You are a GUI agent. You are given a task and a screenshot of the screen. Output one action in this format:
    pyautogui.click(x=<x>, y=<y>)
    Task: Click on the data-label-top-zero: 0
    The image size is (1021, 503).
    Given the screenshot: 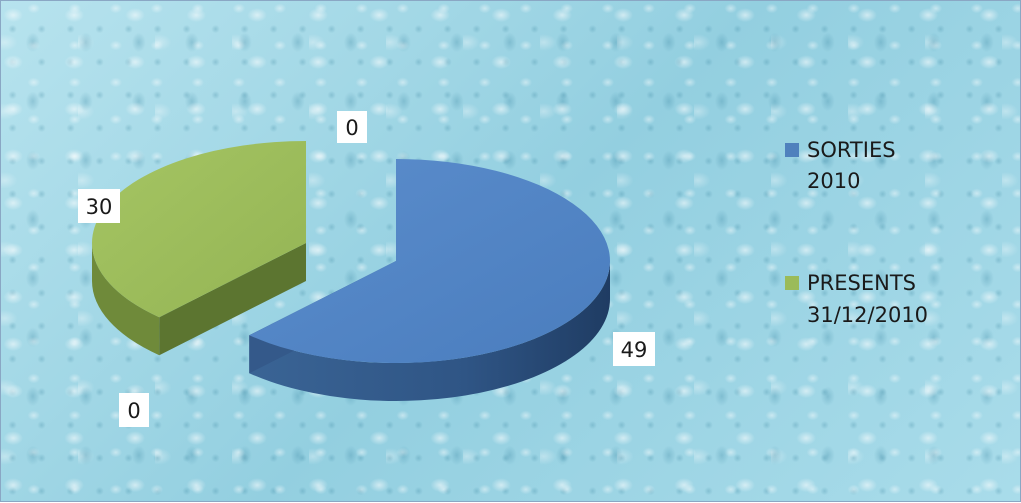 What is the action you would take?
    pyautogui.click(x=352, y=127)
    